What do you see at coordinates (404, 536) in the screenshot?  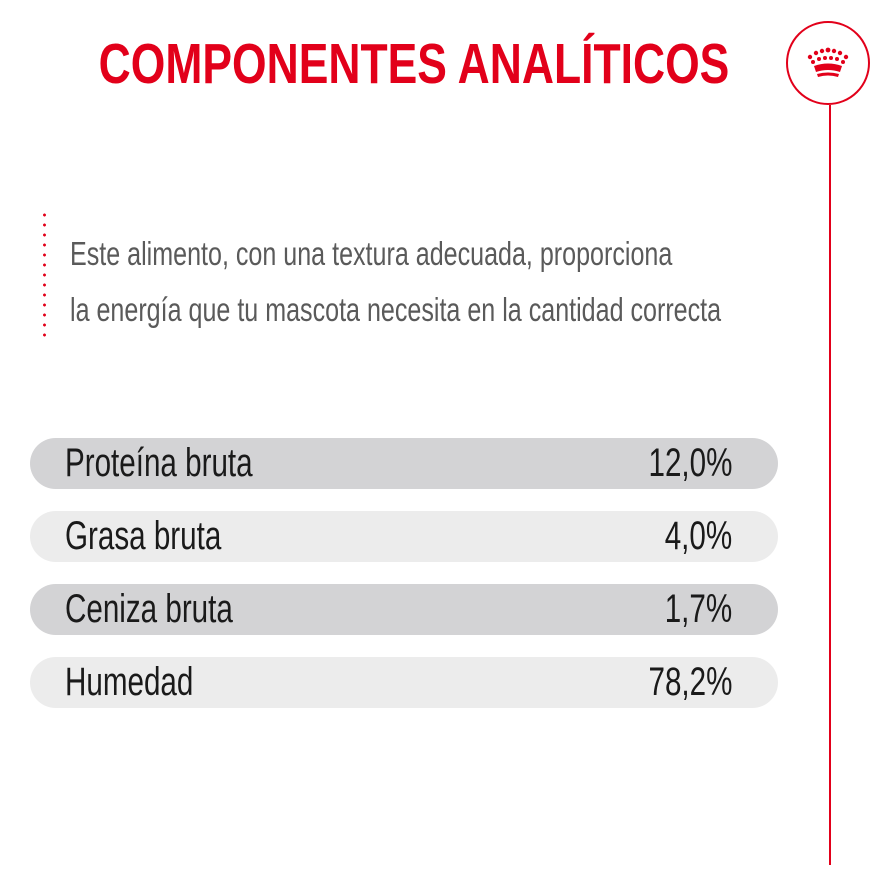 I see `component-row-fat: Grasa bruta 4,0%` at bounding box center [404, 536].